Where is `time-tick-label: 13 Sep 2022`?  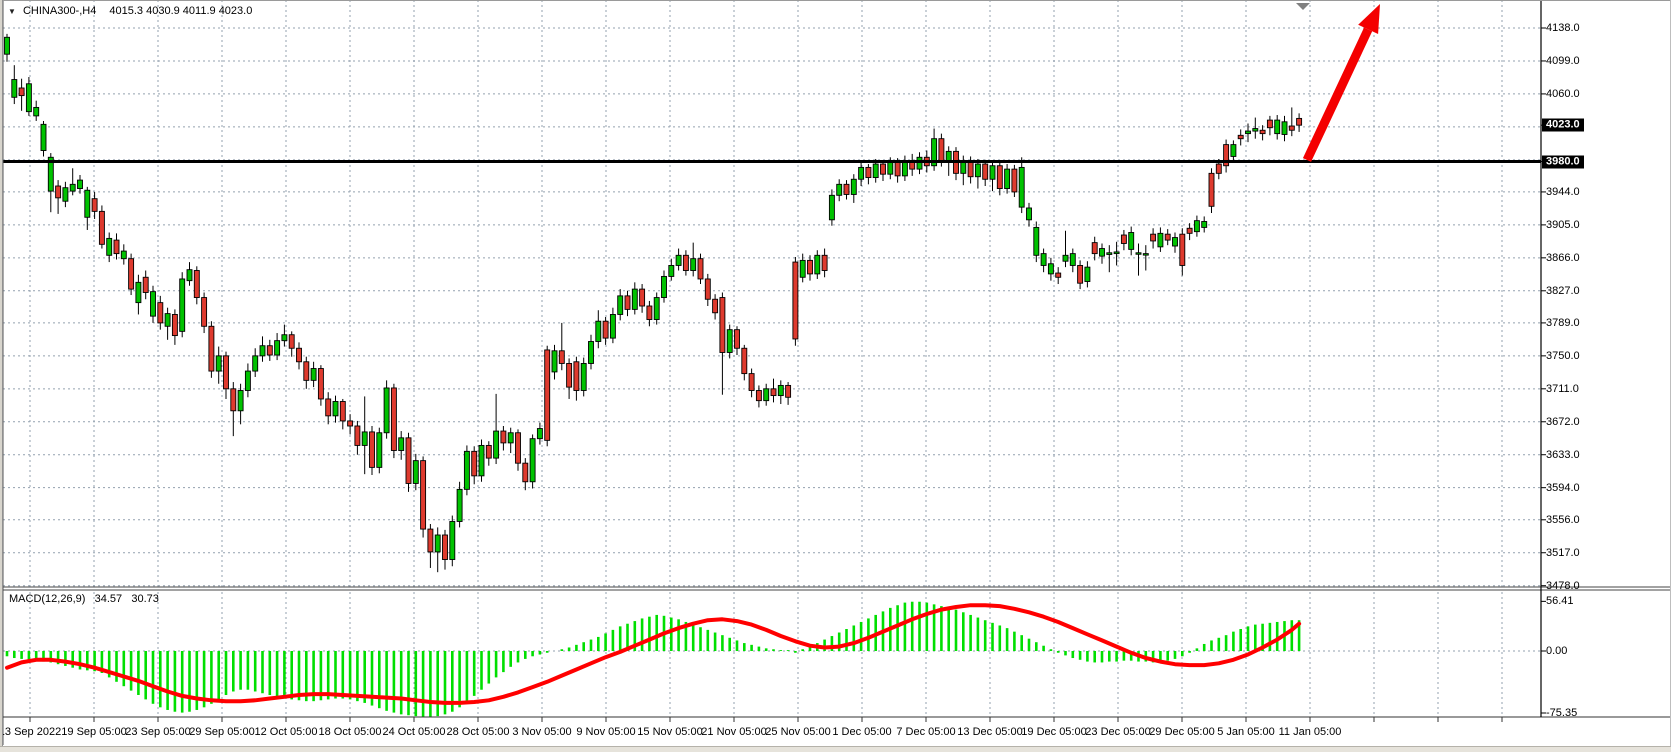
time-tick-label: 13 Sep 2022 is located at coordinates (31, 732).